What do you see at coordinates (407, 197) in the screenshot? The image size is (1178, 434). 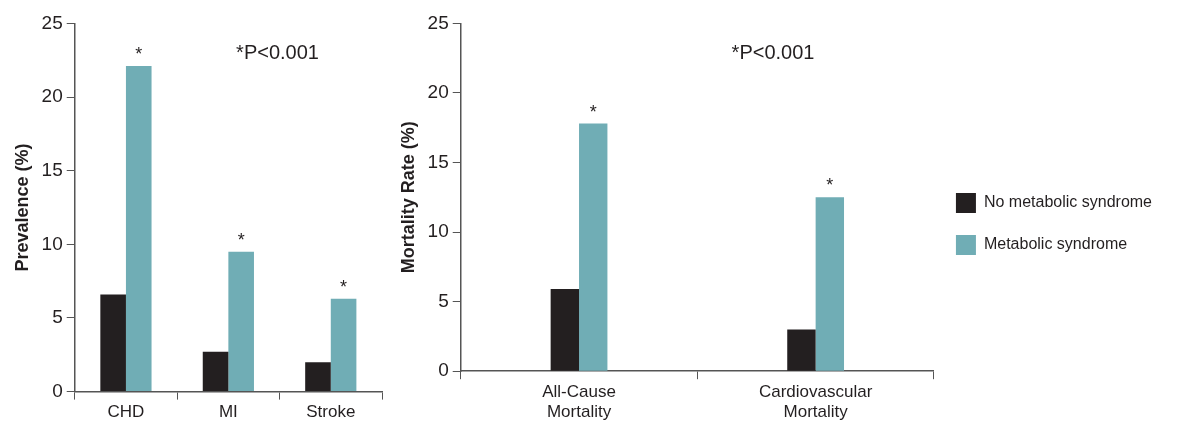 I see `y-axis-title: Mortality Rate (%)` at bounding box center [407, 197].